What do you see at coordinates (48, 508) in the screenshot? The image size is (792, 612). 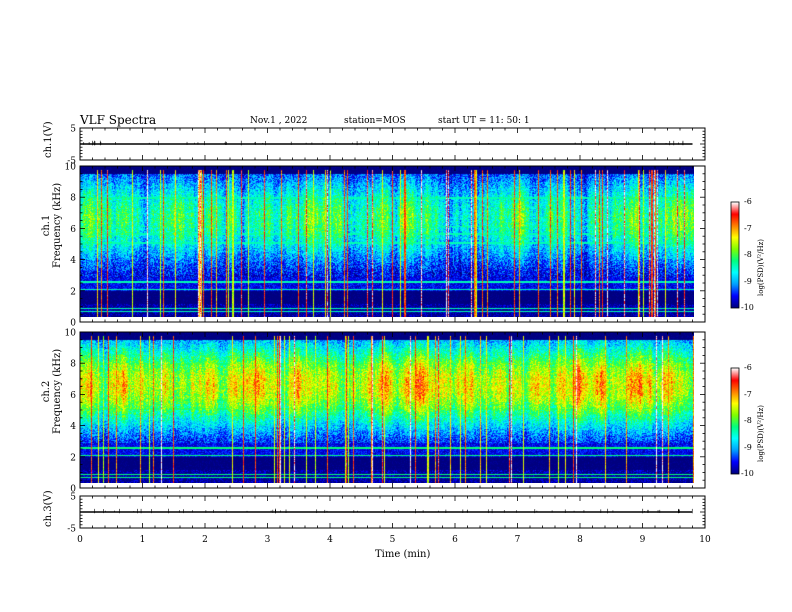 I see `ch3-waveform-ylabel: ch.3(V)` at bounding box center [48, 508].